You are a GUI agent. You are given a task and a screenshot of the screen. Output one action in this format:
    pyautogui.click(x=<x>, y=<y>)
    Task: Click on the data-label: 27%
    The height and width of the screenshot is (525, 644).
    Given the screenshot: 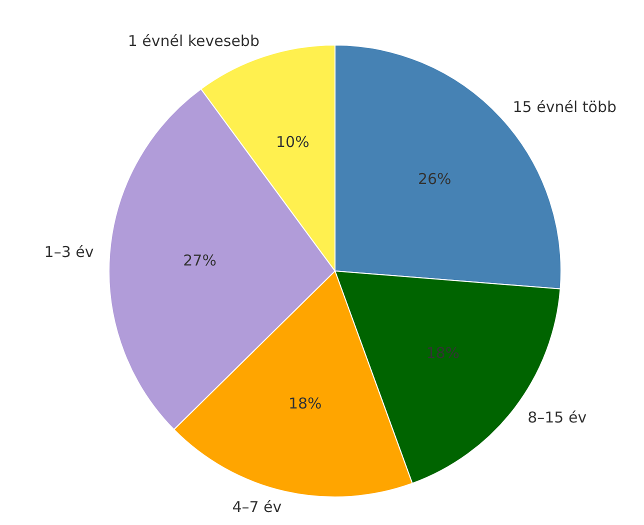 What is the action you would take?
    pyautogui.click(x=199, y=260)
    